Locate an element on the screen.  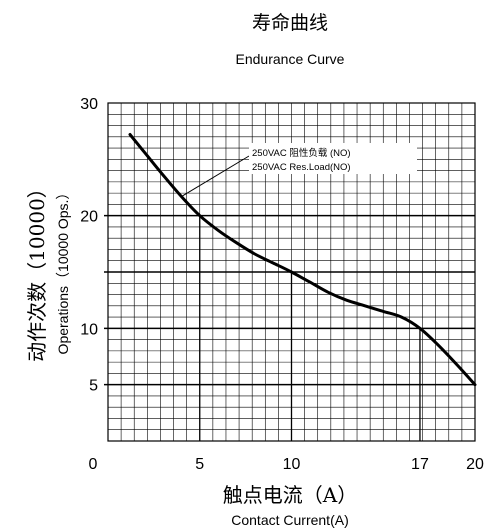
legend-entry-en: 250VAC Res.Load(NO) is located at coordinates (301, 167).